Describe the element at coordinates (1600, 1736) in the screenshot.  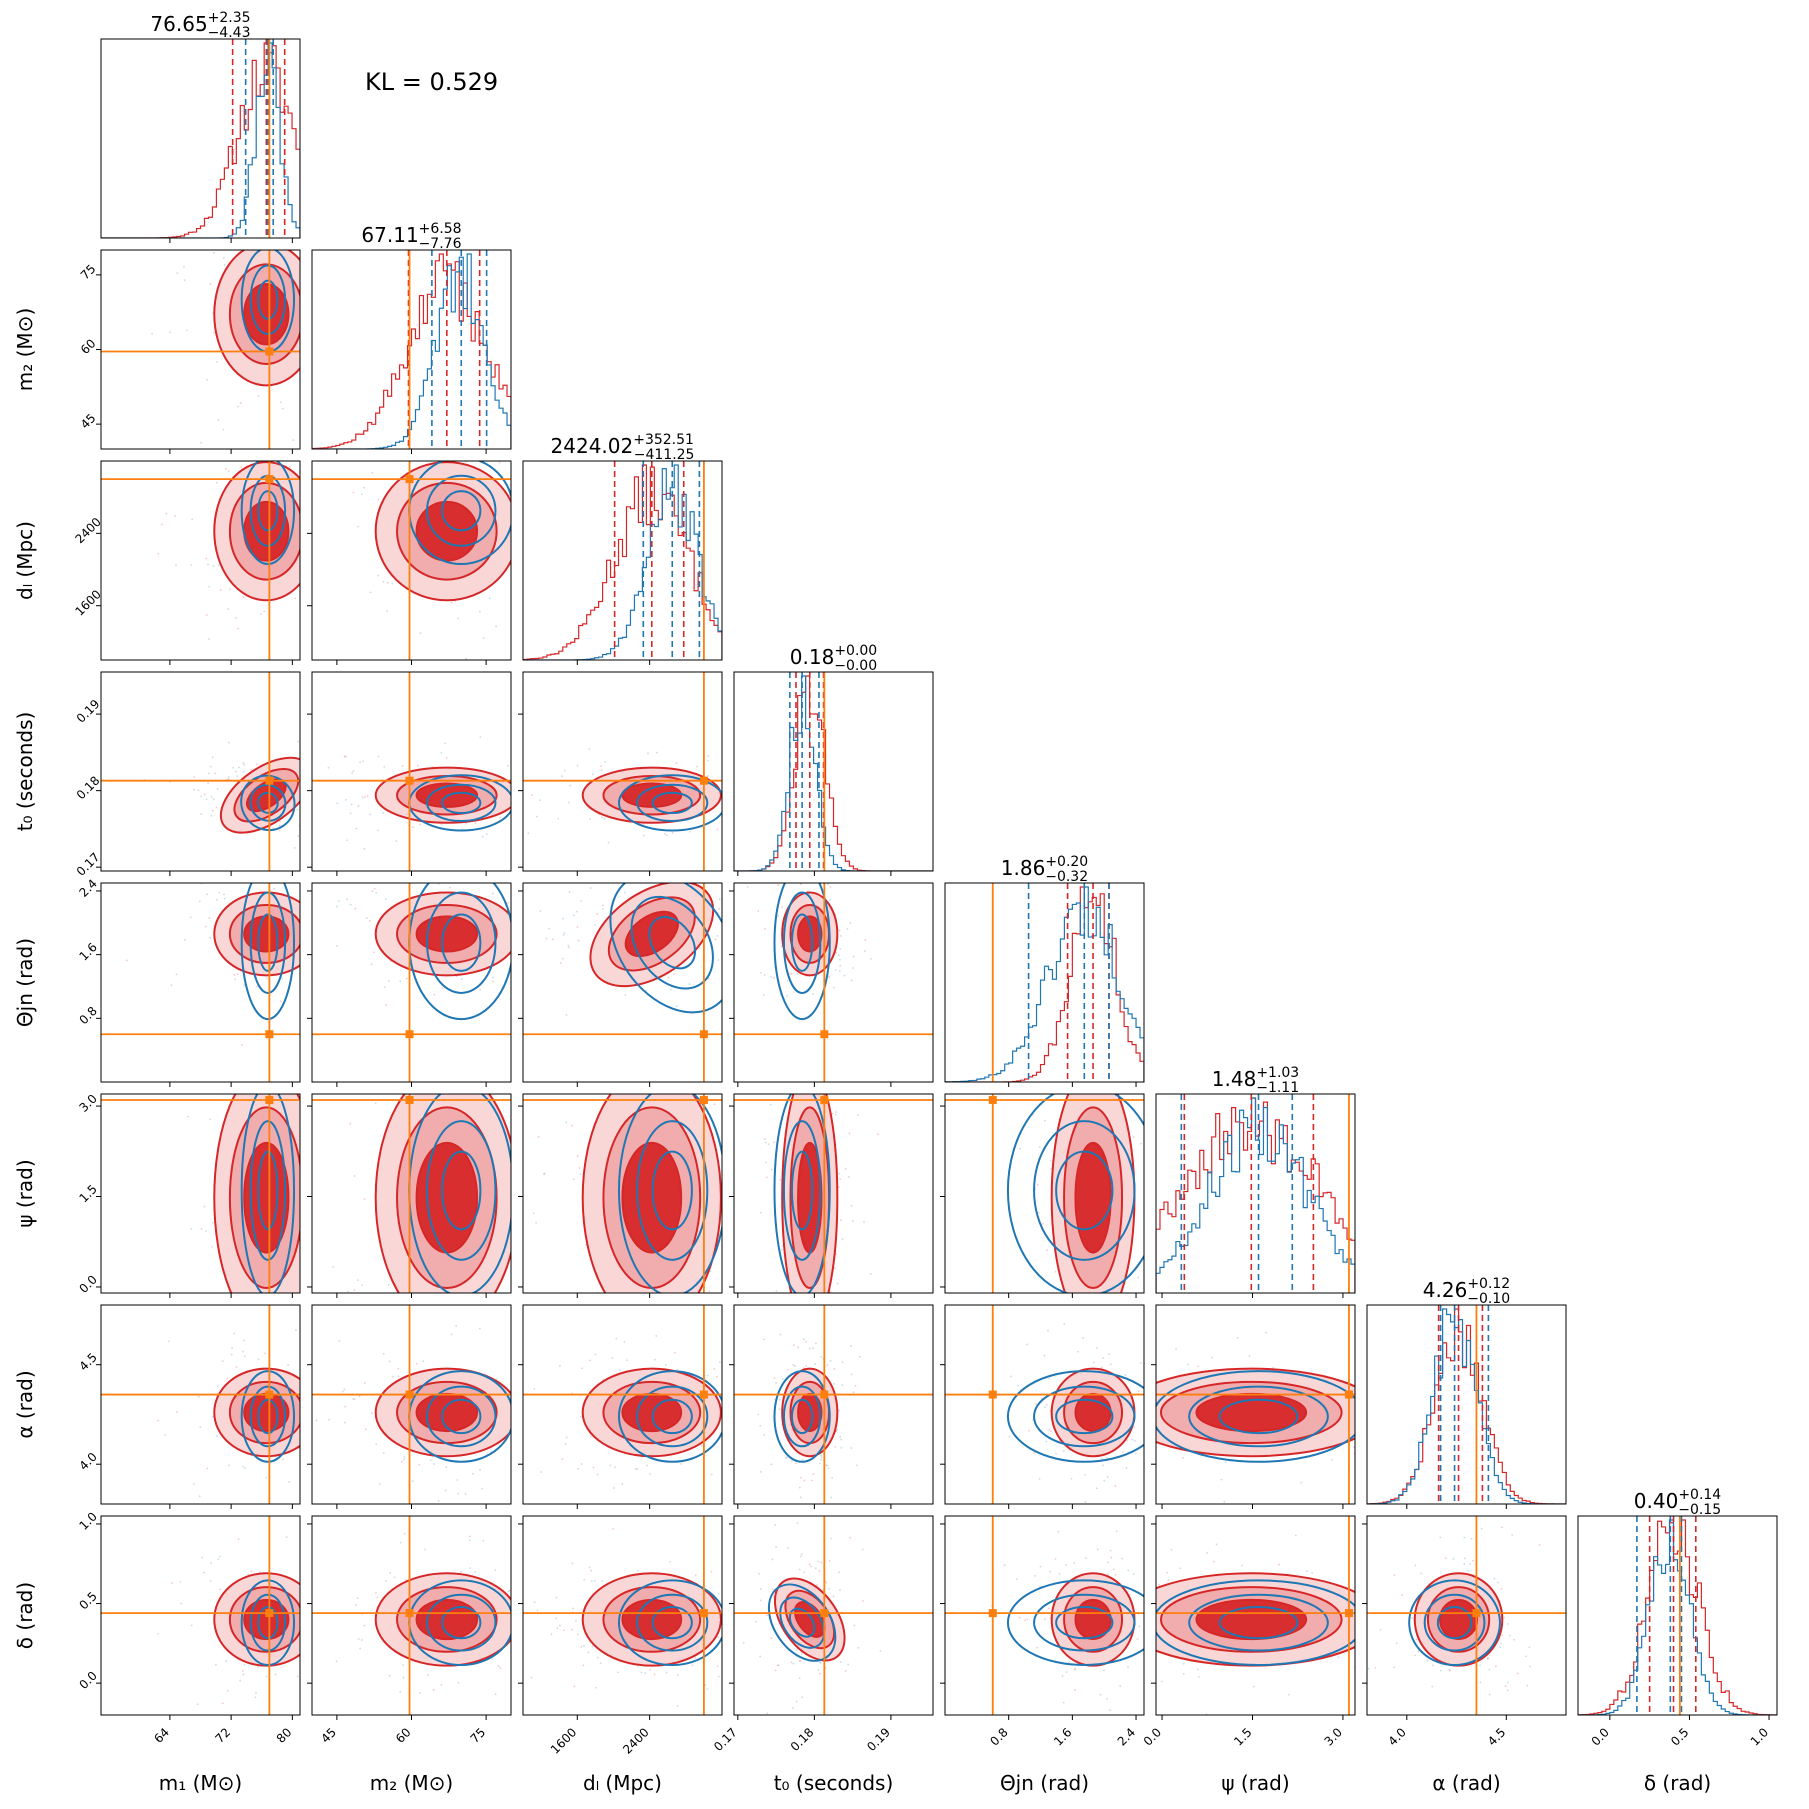
I see `x-tick-label: 0.0` at that location.